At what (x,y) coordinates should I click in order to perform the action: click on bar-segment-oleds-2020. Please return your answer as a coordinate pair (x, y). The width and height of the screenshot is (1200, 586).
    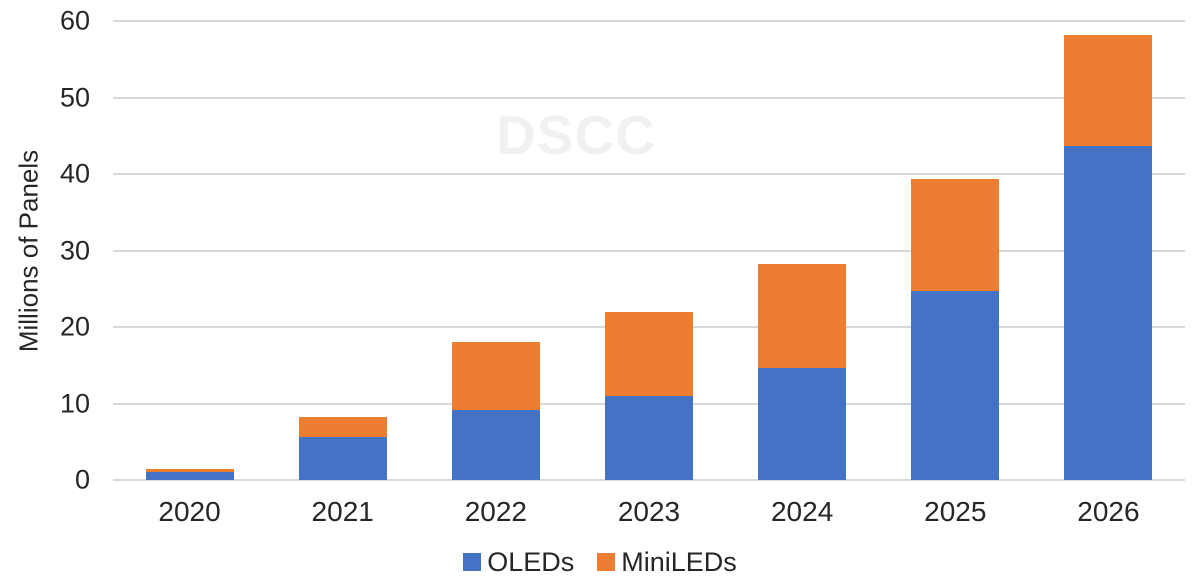
    Looking at the image, I should click on (189, 475).